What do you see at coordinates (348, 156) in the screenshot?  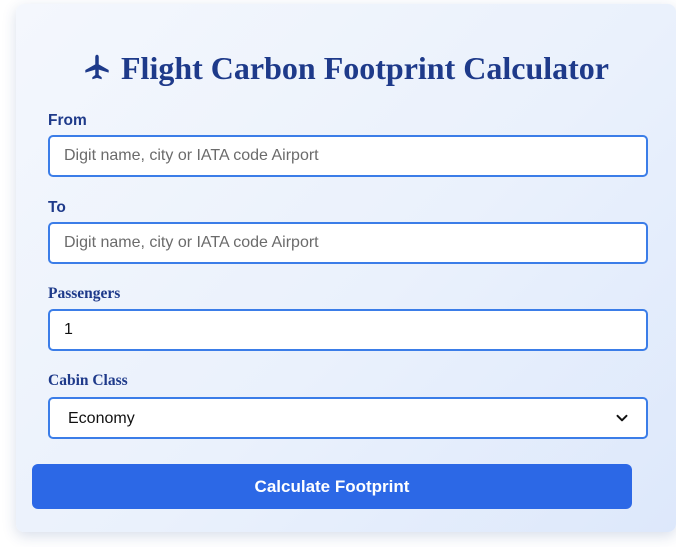 I see `from-airport-input` at bounding box center [348, 156].